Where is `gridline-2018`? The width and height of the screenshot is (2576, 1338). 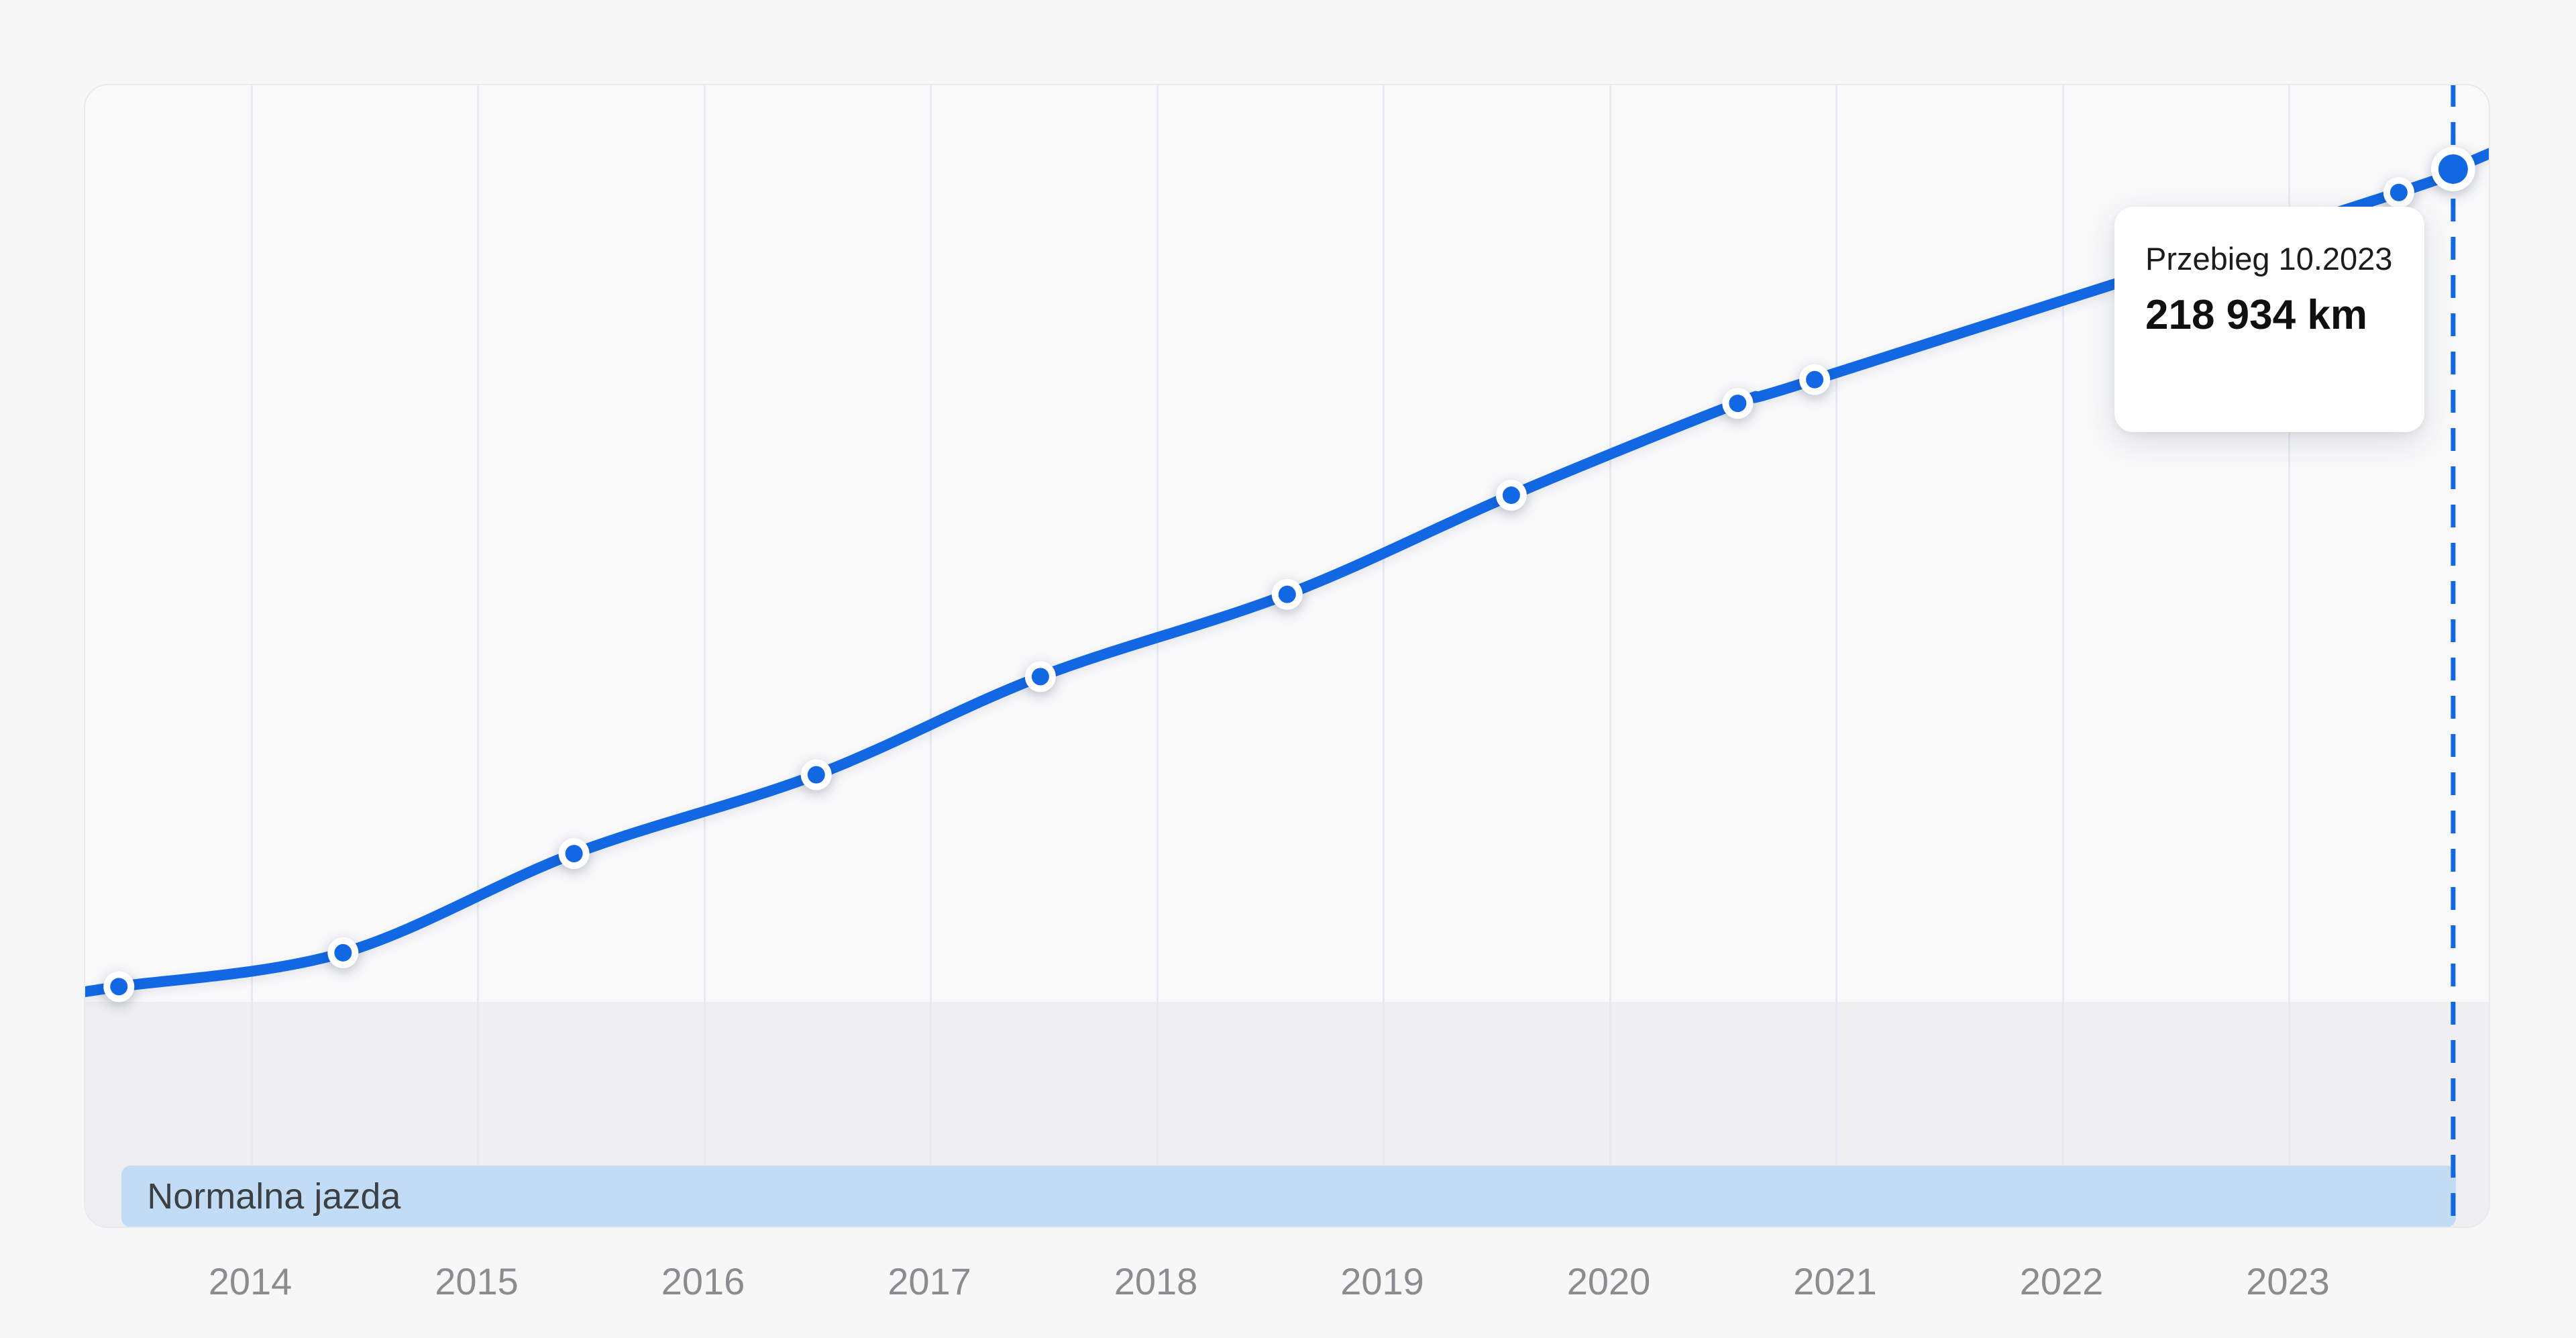 gridline-2018 is located at coordinates (1157, 656).